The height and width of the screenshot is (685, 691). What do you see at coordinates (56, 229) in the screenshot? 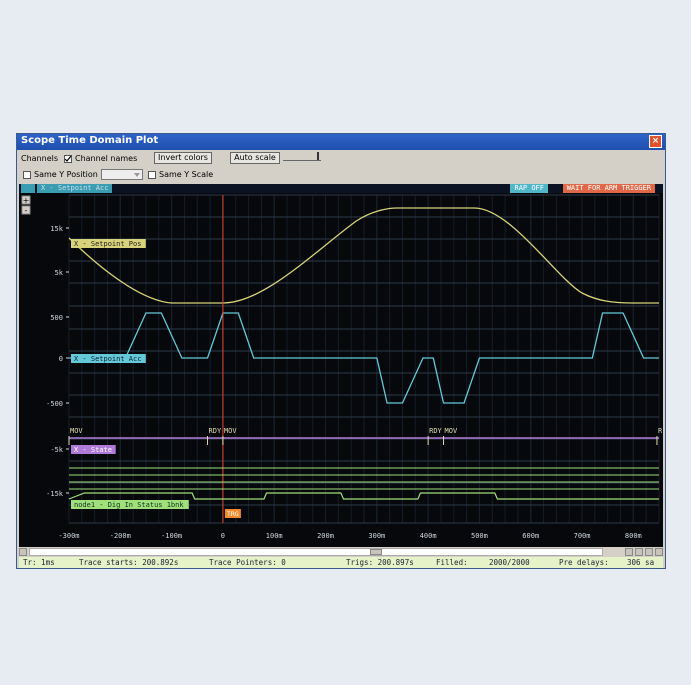
I see `y-tick-label: 15k` at bounding box center [56, 229].